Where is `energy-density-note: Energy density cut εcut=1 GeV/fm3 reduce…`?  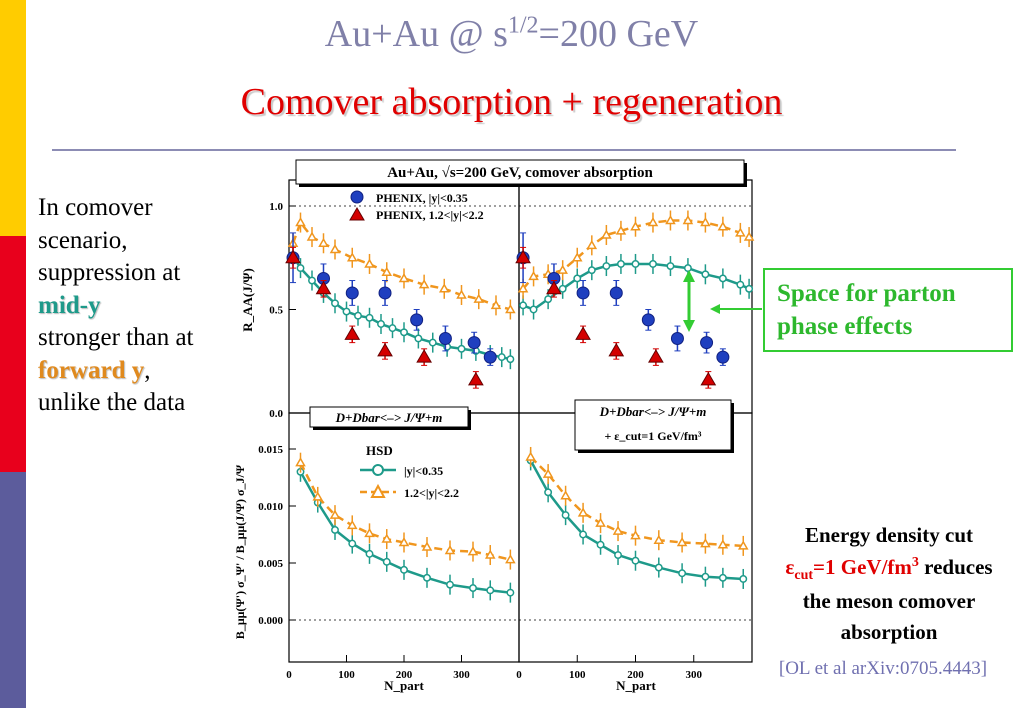
energy-density-note: Energy density cut εcut=1 GeV/fm3 reduce… is located at coordinates (889, 584).